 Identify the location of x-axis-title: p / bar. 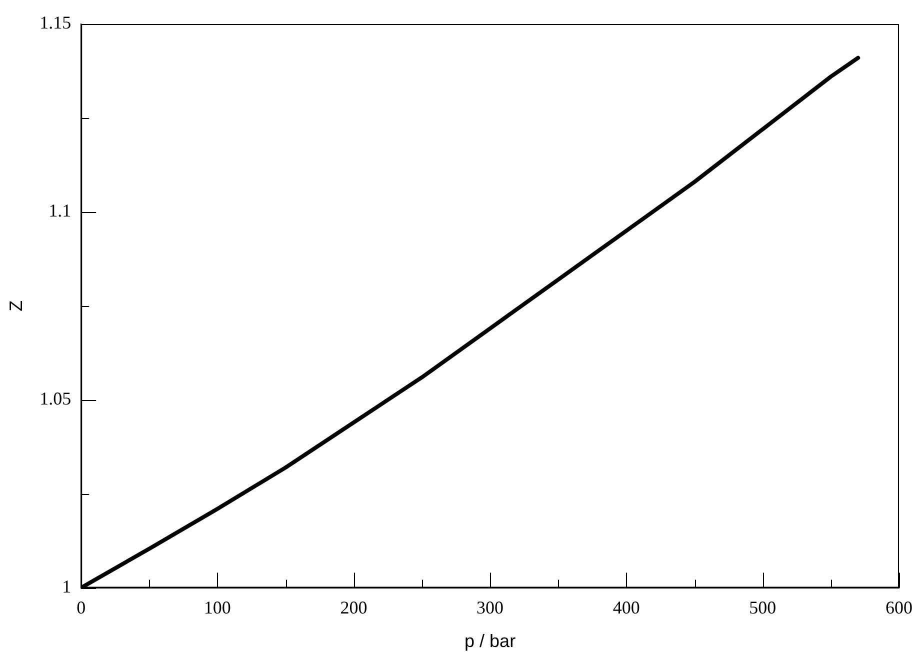
(490, 641).